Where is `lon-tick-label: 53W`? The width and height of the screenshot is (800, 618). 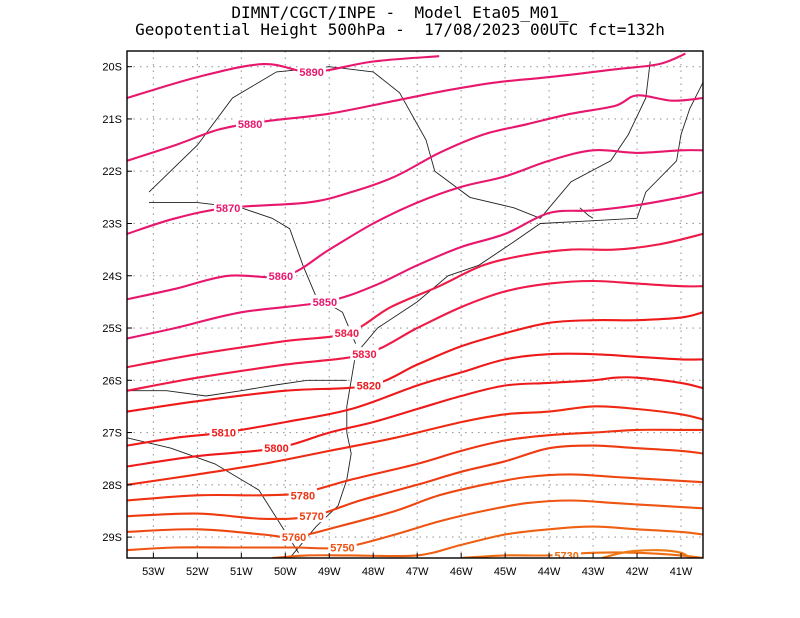
lon-tick-label: 53W is located at coordinates (153, 572).